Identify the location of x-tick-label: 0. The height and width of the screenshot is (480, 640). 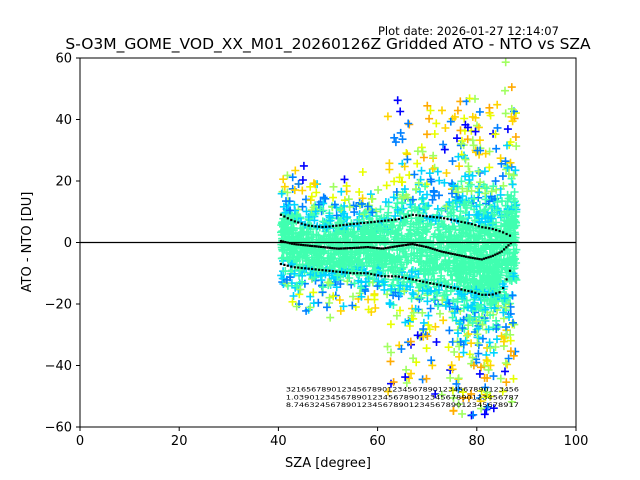
(80, 441).